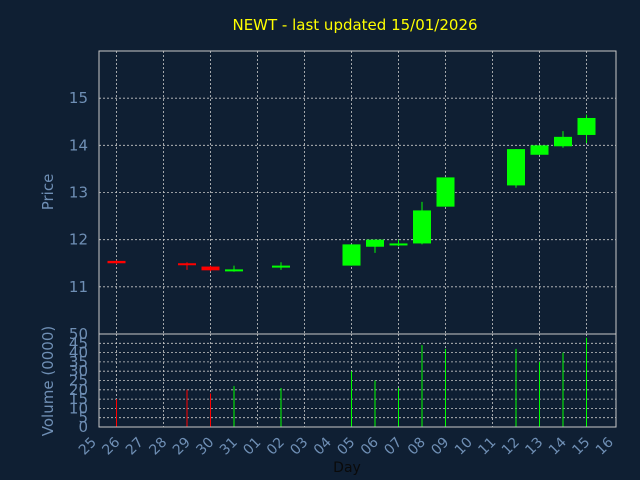 The width and height of the screenshot is (640, 480). Describe the element at coordinates (78, 390) in the screenshot. I see `volume-y-tick-label: 20` at that location.